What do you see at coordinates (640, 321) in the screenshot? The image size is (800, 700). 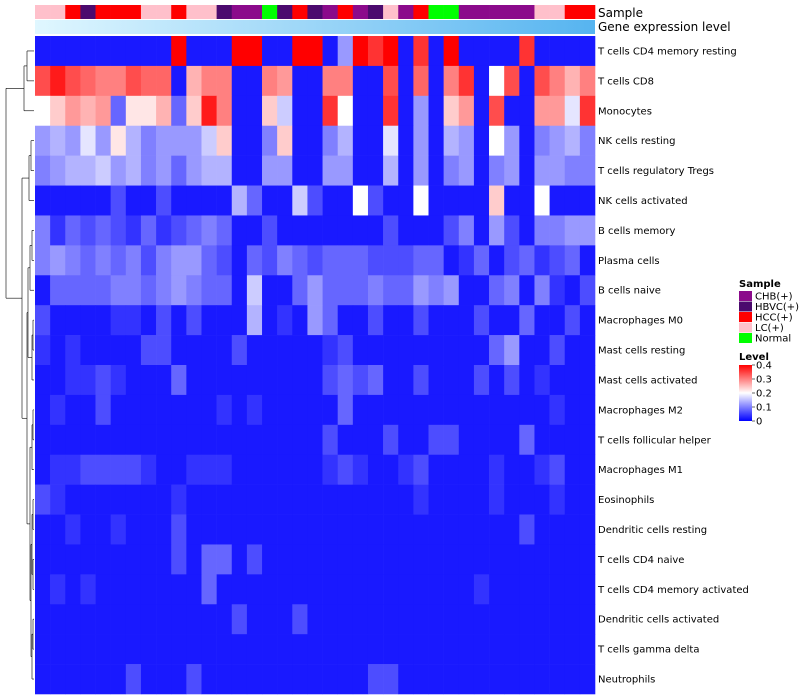 I see `row-label: Macrophages M0` at bounding box center [640, 321].